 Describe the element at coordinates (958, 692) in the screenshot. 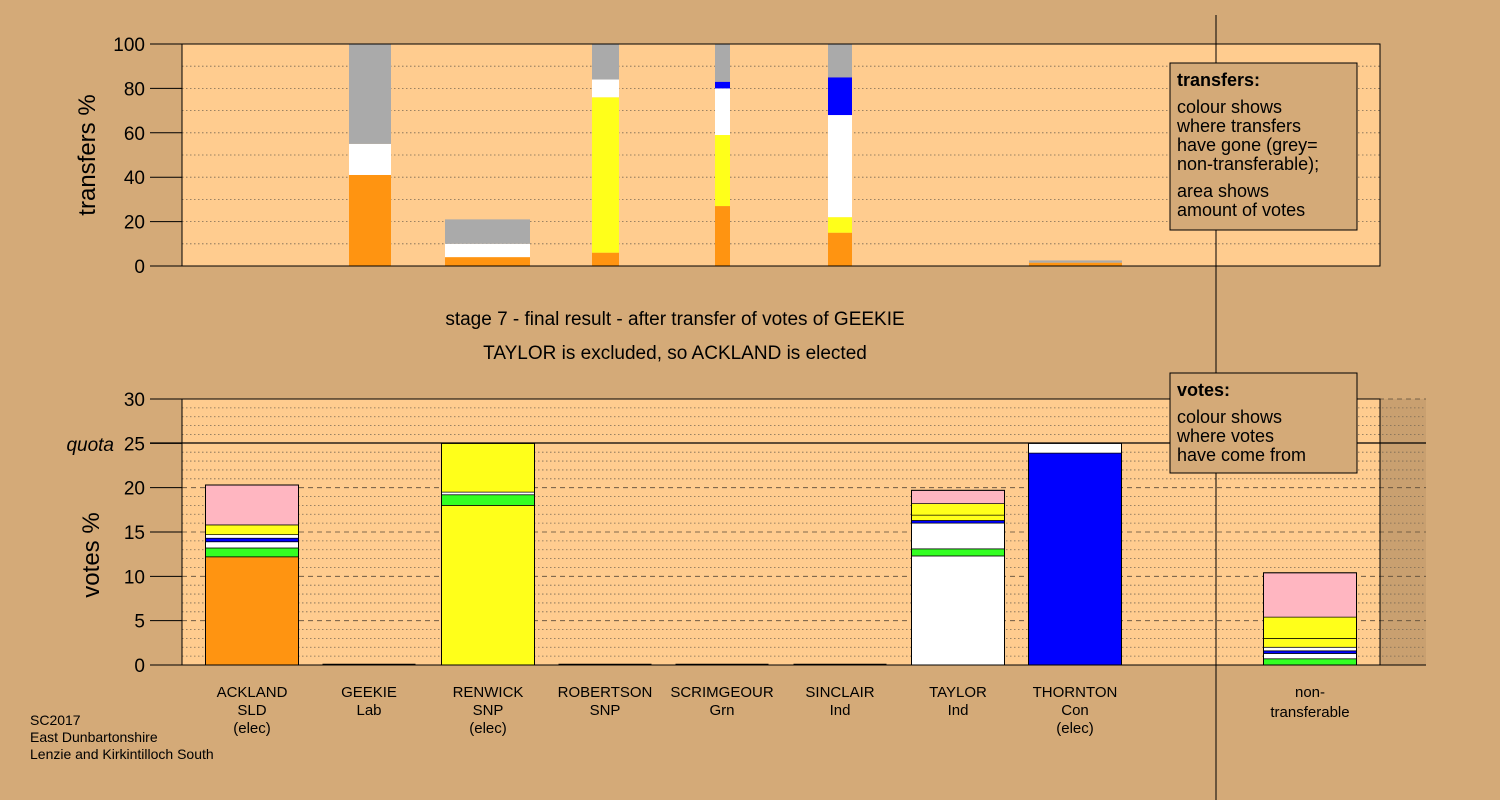

I see `candidate-label: TAYLOR` at that location.